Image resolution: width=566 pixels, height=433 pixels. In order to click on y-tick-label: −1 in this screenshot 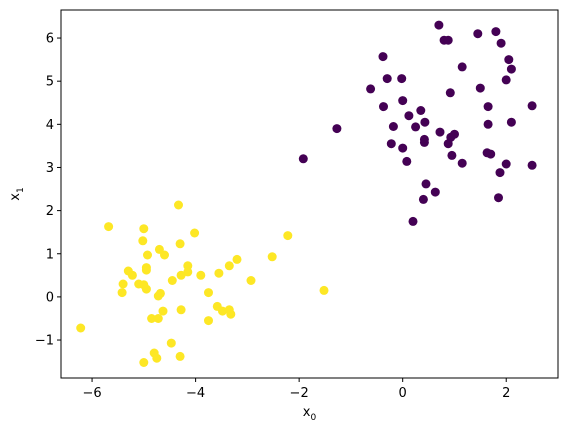, I will do `click(44, 341)`.